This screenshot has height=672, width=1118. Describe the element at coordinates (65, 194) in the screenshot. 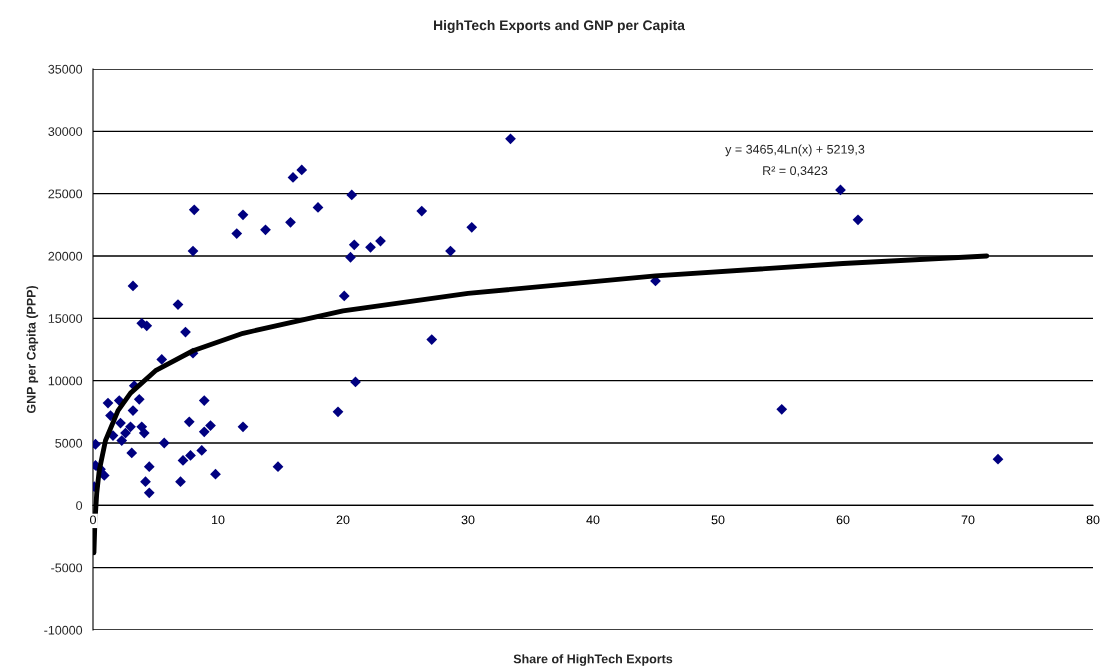

I see `y-tick-label: 25000` at that location.